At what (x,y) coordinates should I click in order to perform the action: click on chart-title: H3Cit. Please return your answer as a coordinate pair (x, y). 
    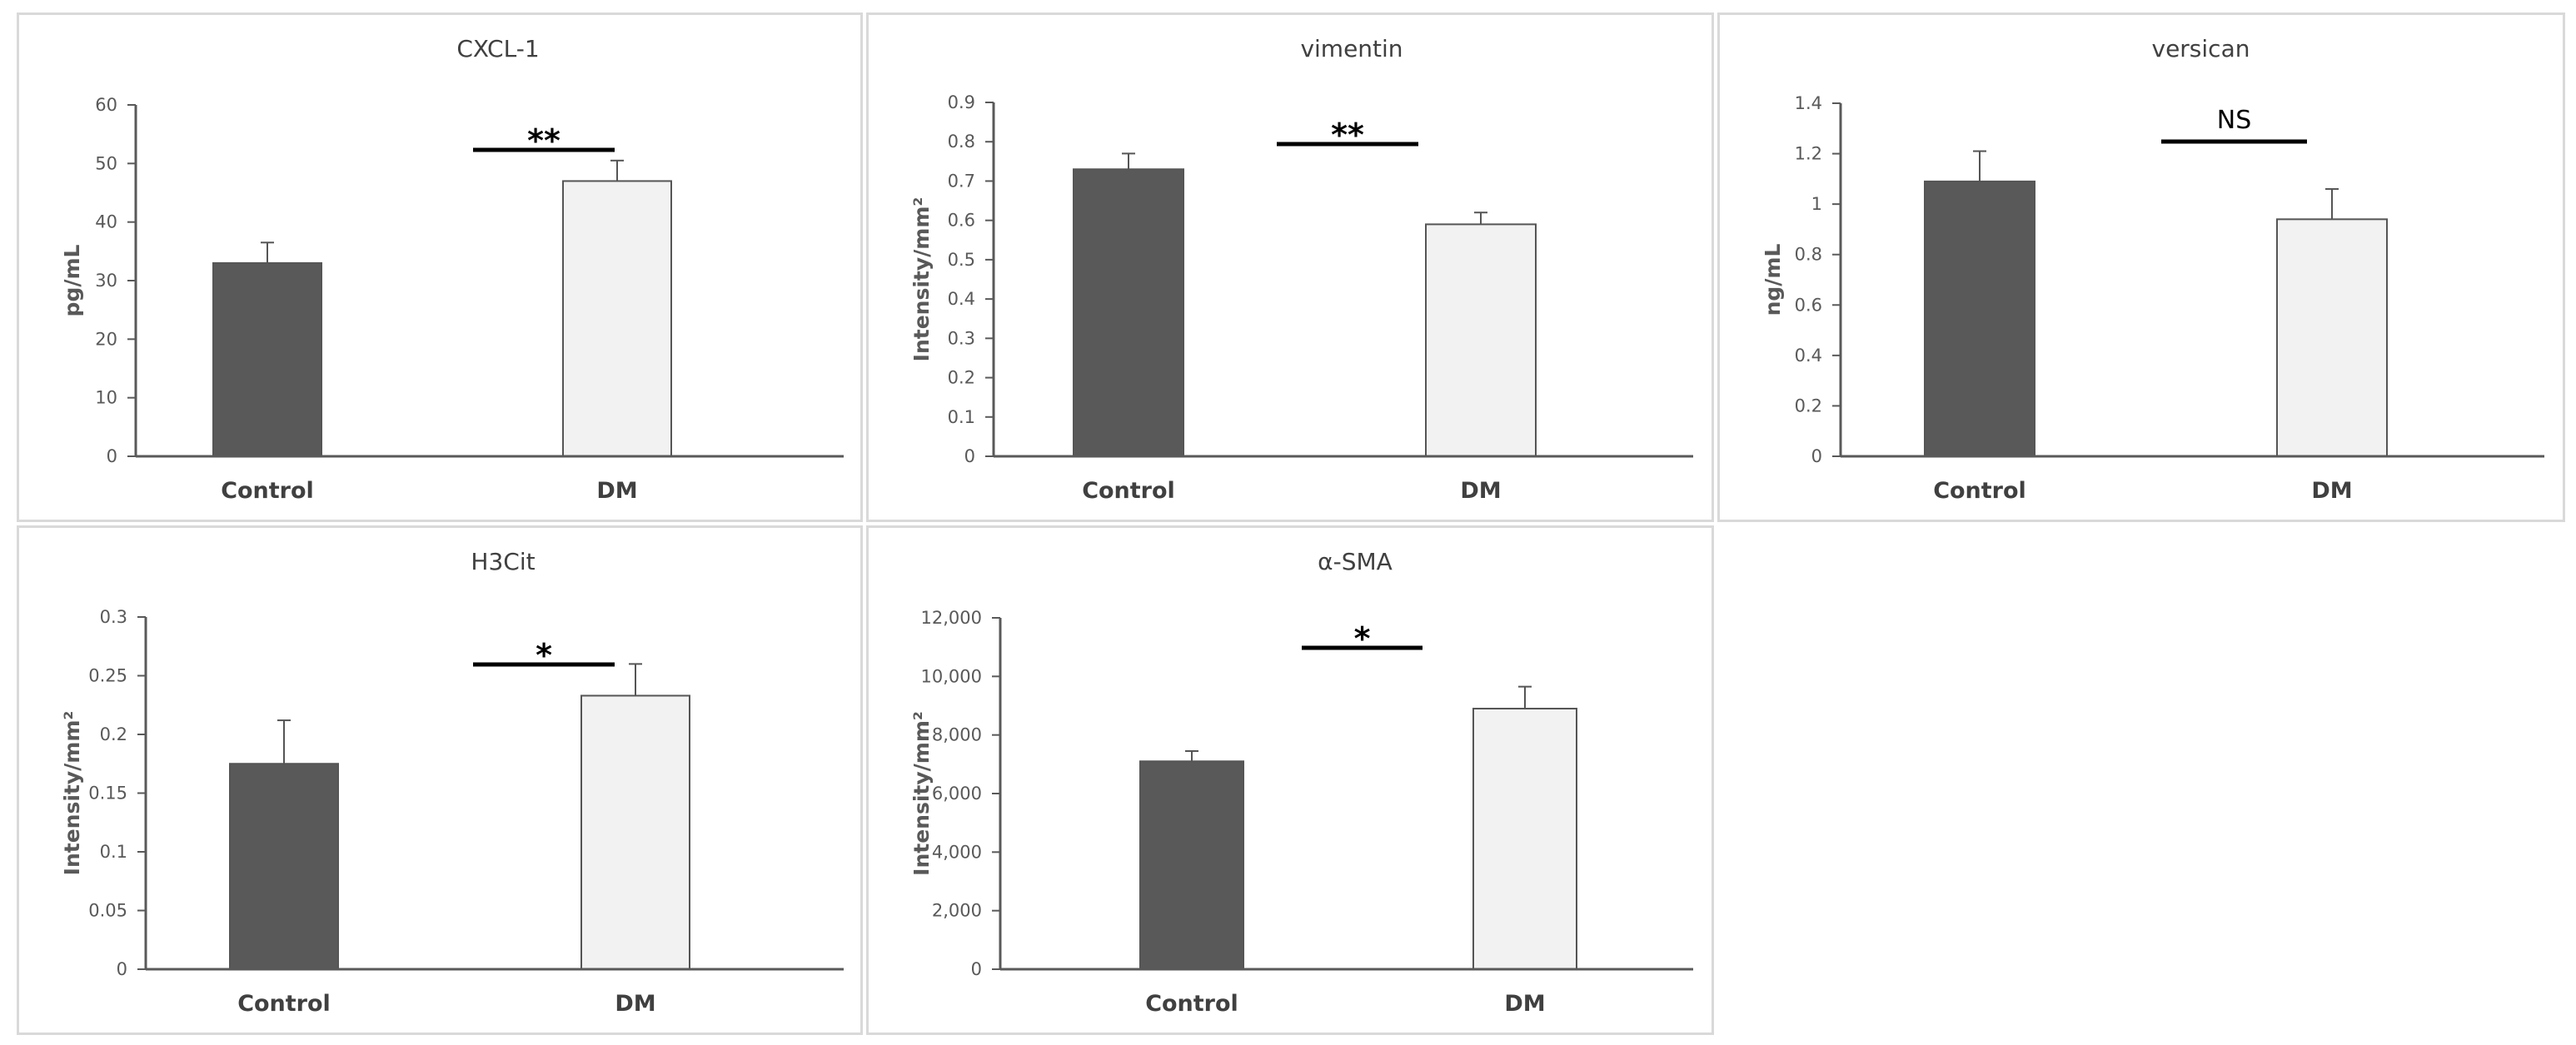
    Looking at the image, I should click on (503, 561).